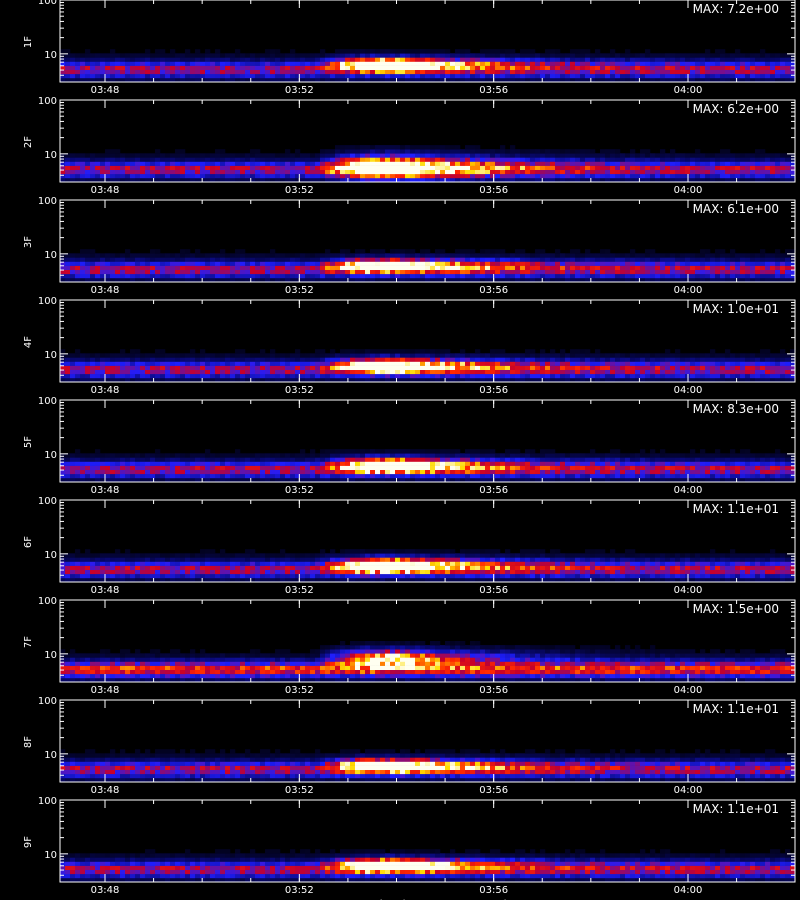 Image resolution: width=800 pixels, height=900 pixels. Describe the element at coordinates (105, 390) in the screenshot. I see `x-tick-label: 03:48` at that location.